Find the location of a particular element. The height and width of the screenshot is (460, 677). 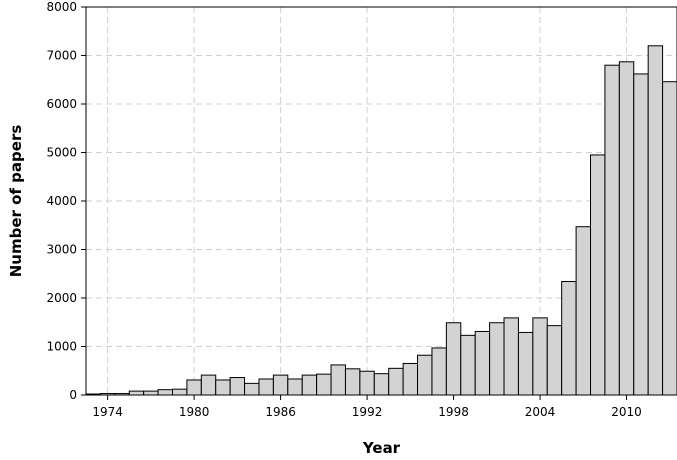

x-tick-label: 2010 is located at coordinates (626, 412).